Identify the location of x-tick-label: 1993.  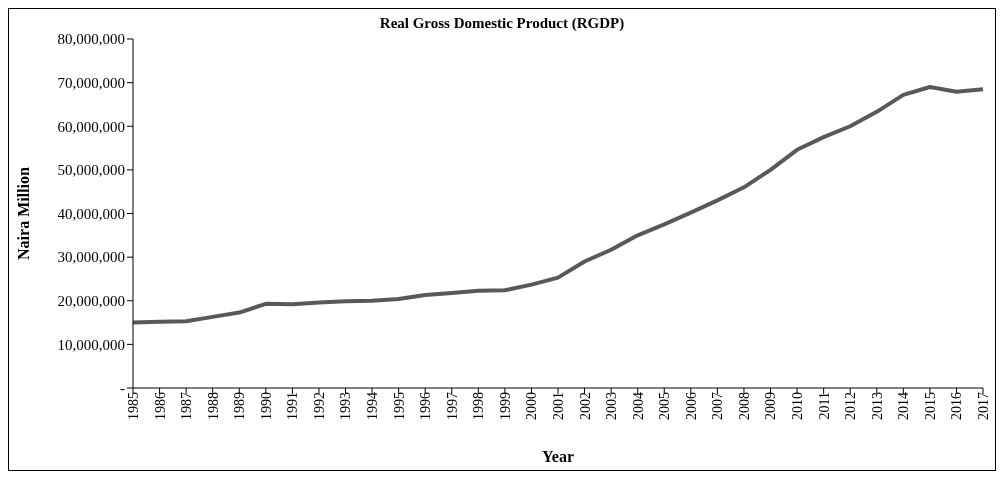
(346, 406).